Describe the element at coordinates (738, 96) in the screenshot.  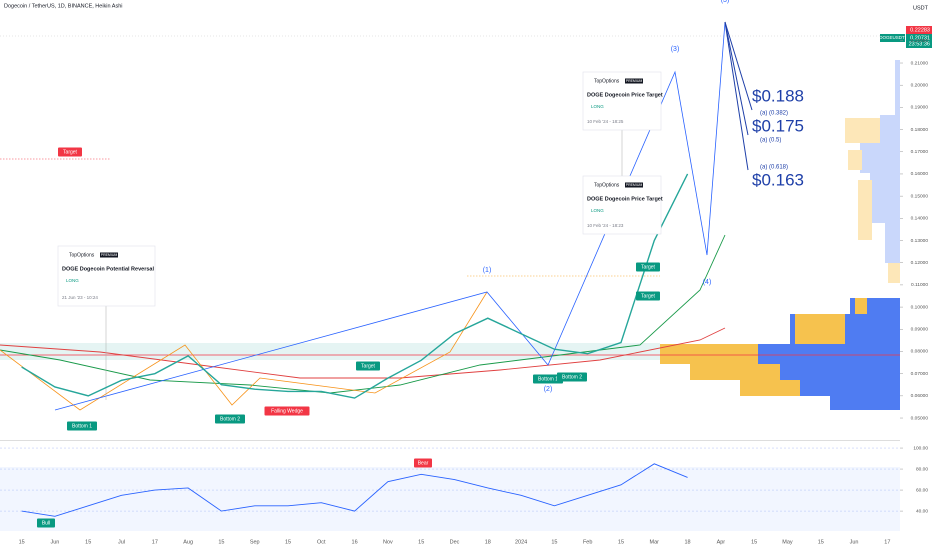
I see `target-arrows` at that location.